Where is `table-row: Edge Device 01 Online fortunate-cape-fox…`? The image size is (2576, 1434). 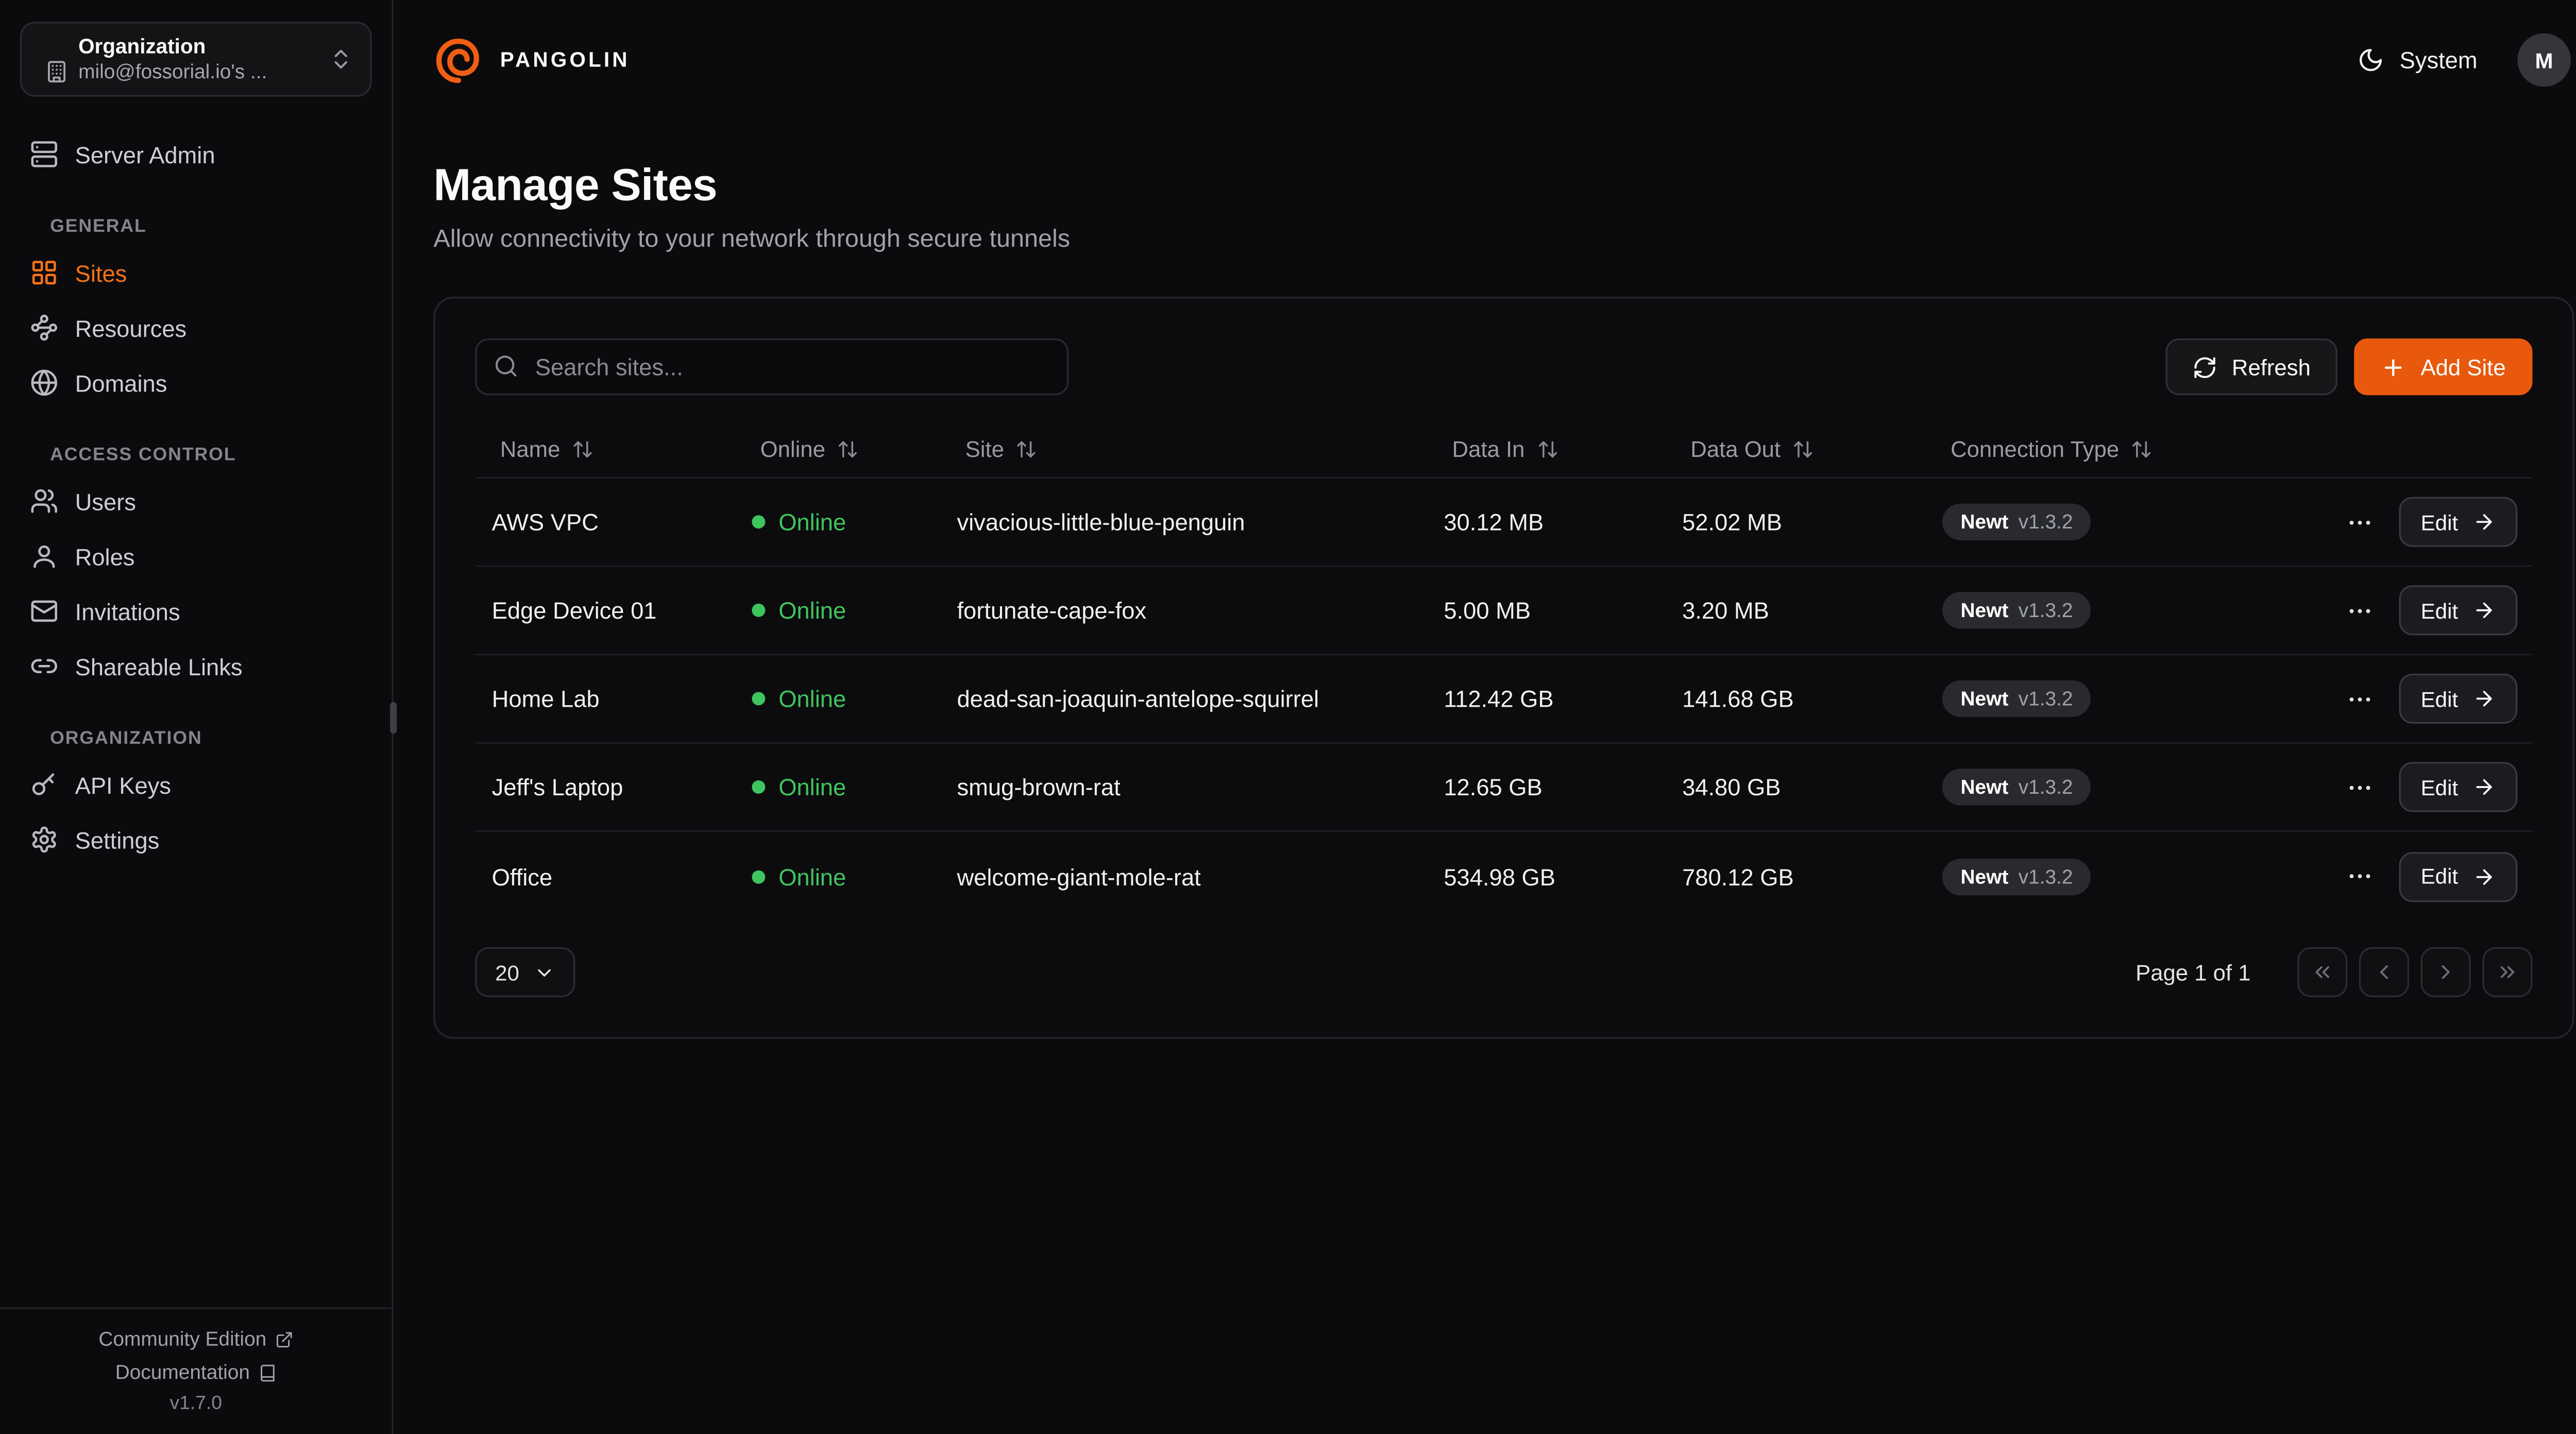 table-row: Edge Device 01 Online fortunate-cape-fox… is located at coordinates (1504, 611).